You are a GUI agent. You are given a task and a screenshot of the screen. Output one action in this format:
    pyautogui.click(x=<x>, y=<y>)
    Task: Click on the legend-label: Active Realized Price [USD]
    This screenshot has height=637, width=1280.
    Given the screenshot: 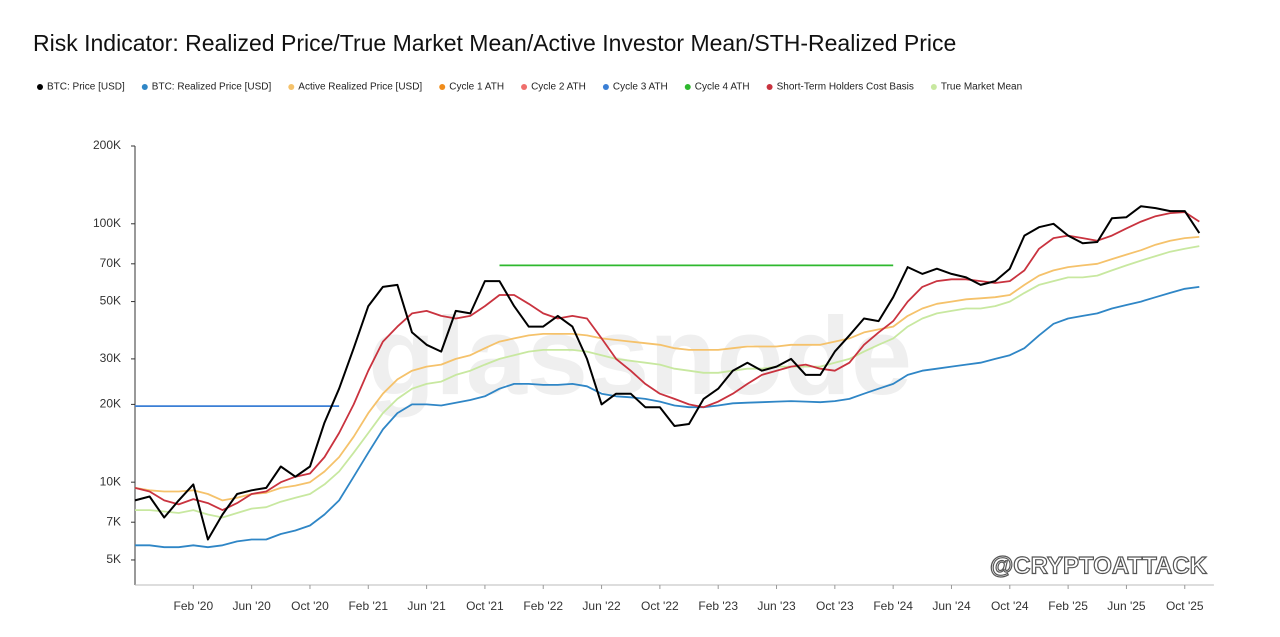 What is the action you would take?
    pyautogui.click(x=360, y=87)
    